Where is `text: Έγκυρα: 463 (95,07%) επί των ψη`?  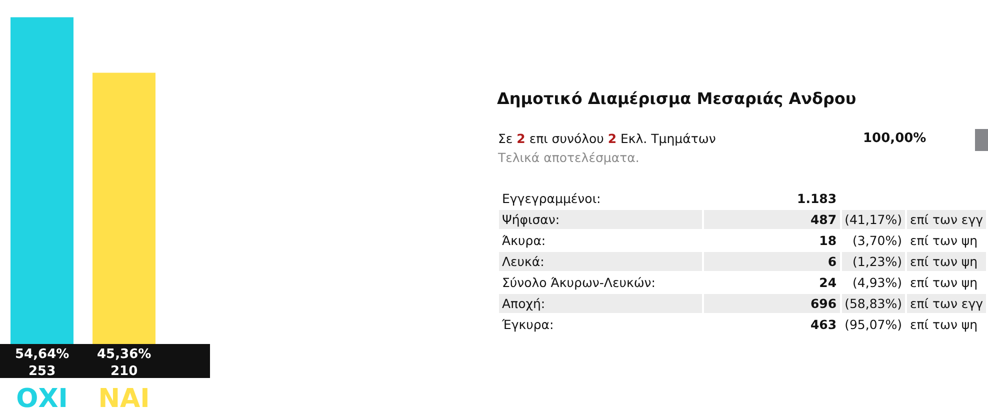 text: Έγκυρα: 463 (95,07%) επί των ψη is located at coordinates (740, 324).